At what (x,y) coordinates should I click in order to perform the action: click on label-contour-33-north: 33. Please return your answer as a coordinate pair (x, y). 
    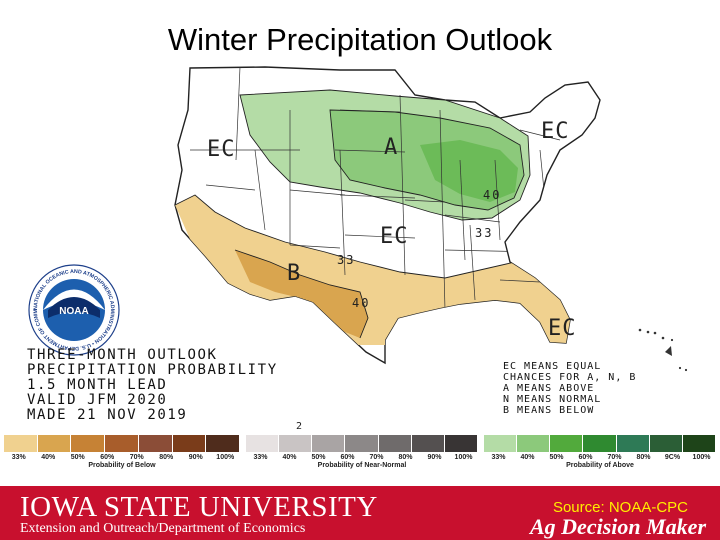
    Looking at the image, I should click on (484, 233).